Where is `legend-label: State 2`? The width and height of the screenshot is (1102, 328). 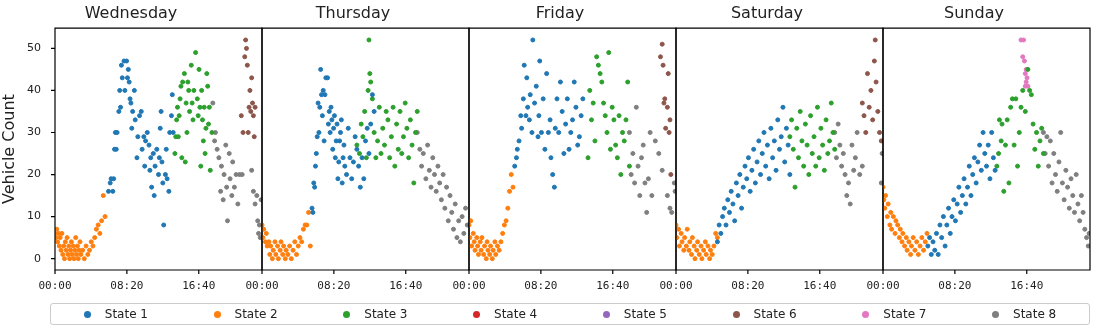 legend-label: State 2 is located at coordinates (256, 314).